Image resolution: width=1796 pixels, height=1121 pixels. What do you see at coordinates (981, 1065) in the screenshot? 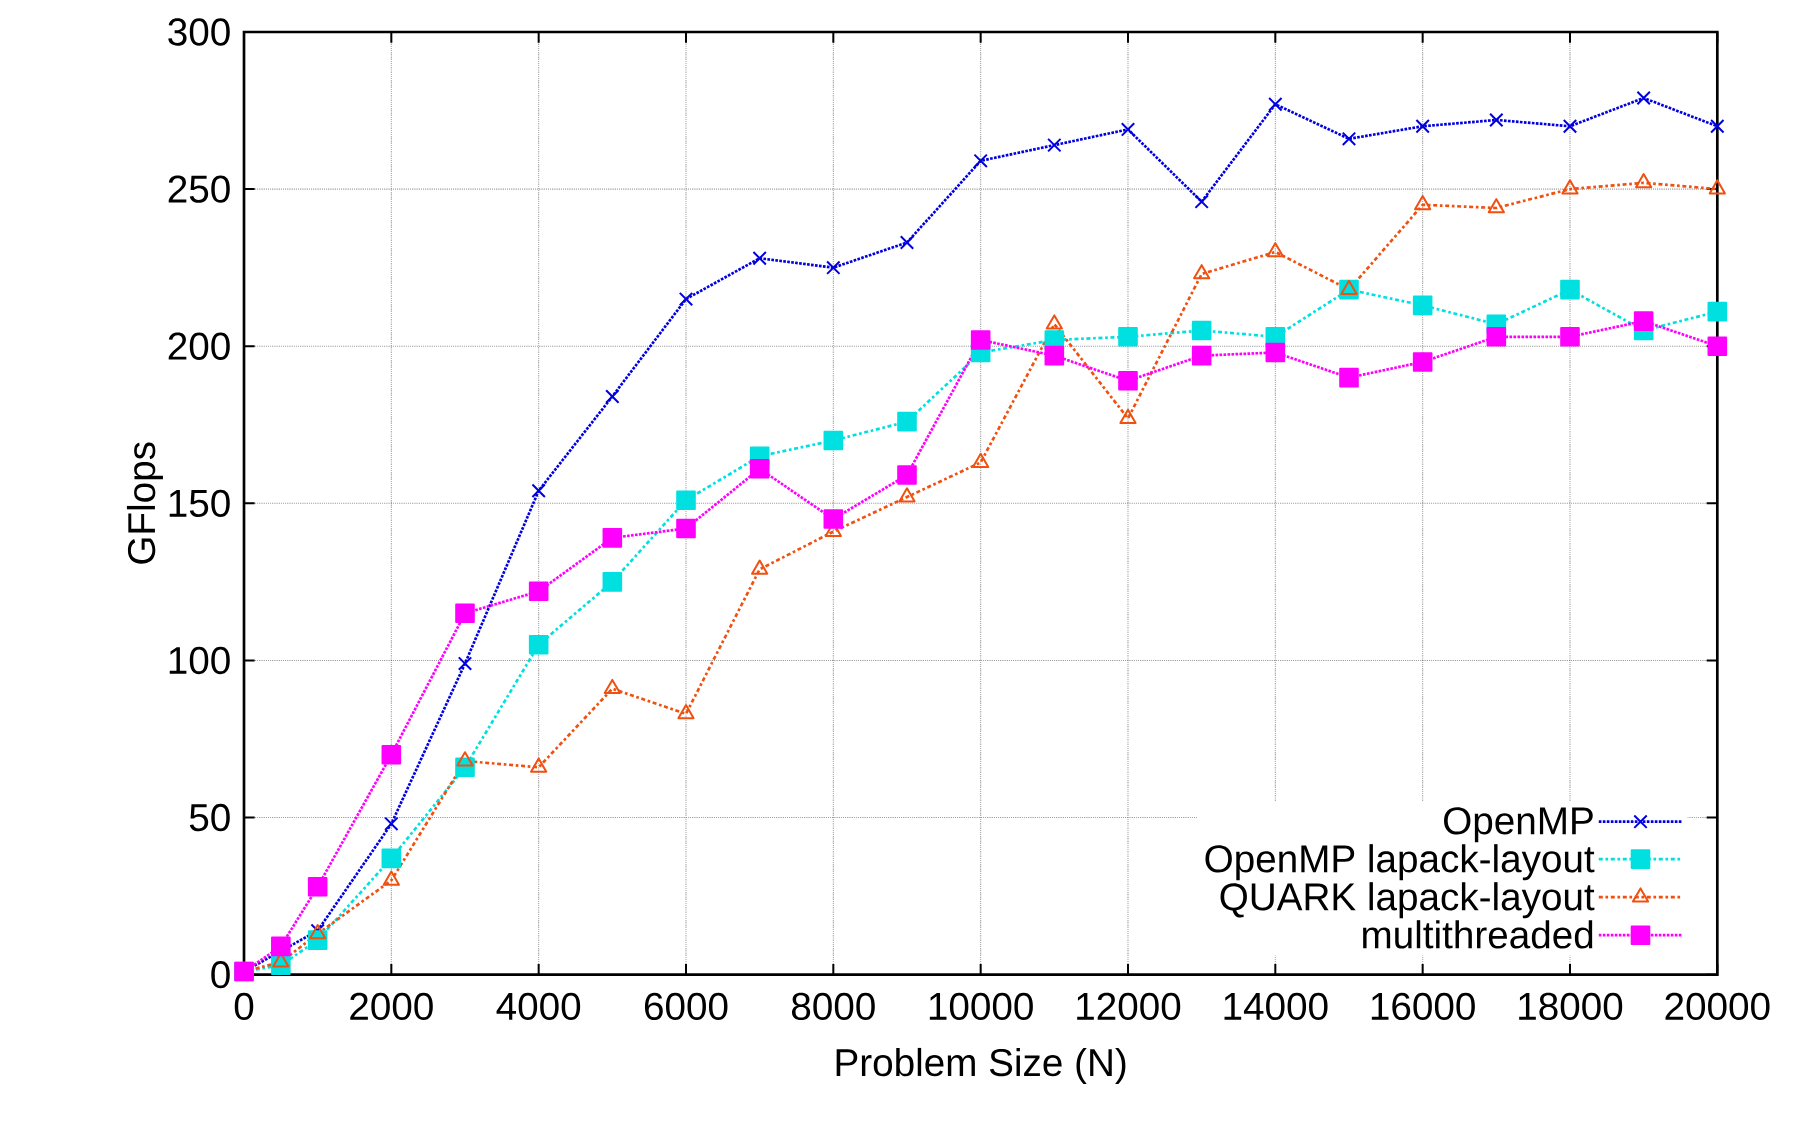
I see `x-axis-title: Problem Size (N)` at bounding box center [981, 1065].